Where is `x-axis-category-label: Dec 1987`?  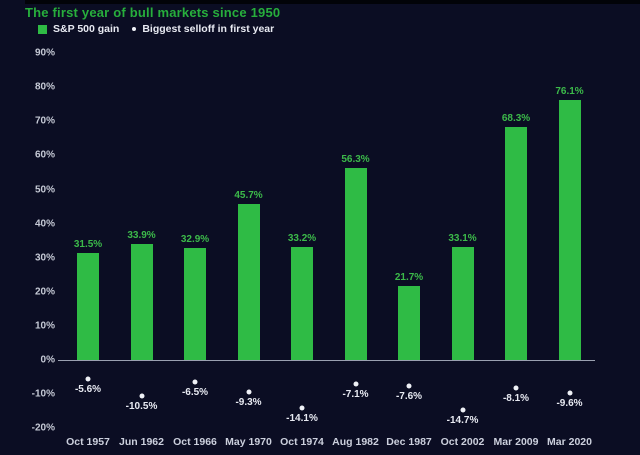
x-axis-category-label: Dec 1987 is located at coordinates (409, 442).